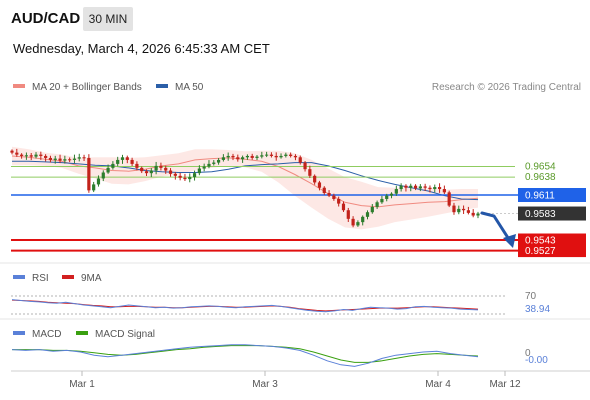 This screenshot has width=590, height=400. I want to click on level-tag-0.9543, so click(552, 240).